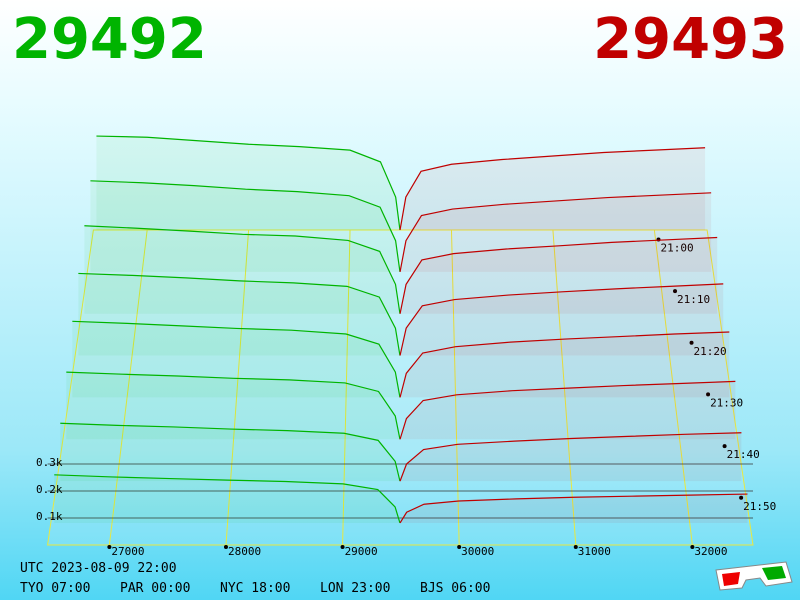 The height and width of the screenshot is (600, 800). What do you see at coordinates (693, 299) in the screenshot?
I see `time-tick-label: 21:10` at bounding box center [693, 299].